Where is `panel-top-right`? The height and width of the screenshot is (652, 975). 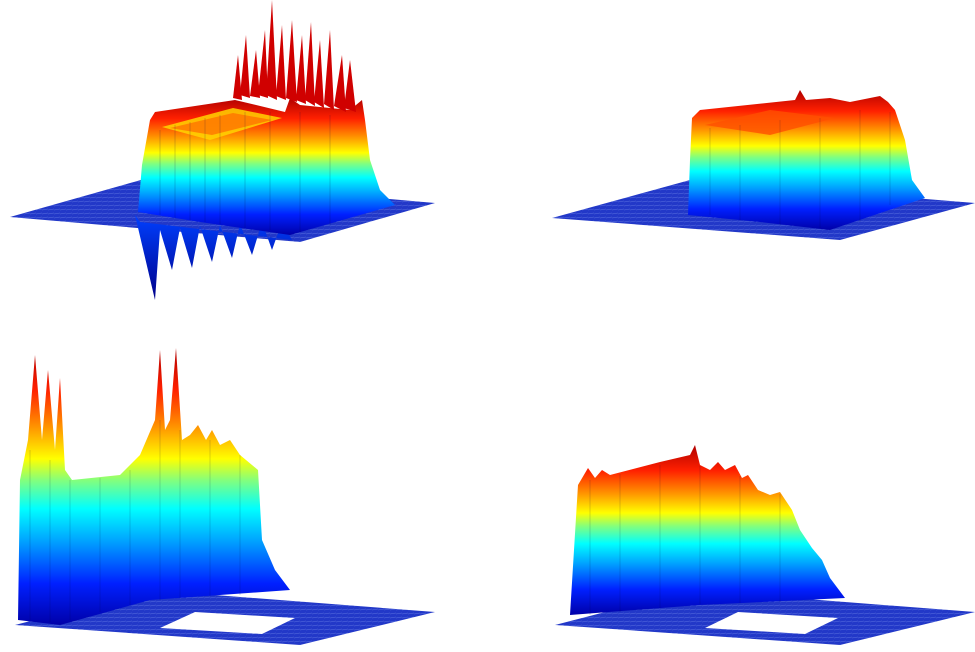
panel-top-right is located at coordinates (763, 165).